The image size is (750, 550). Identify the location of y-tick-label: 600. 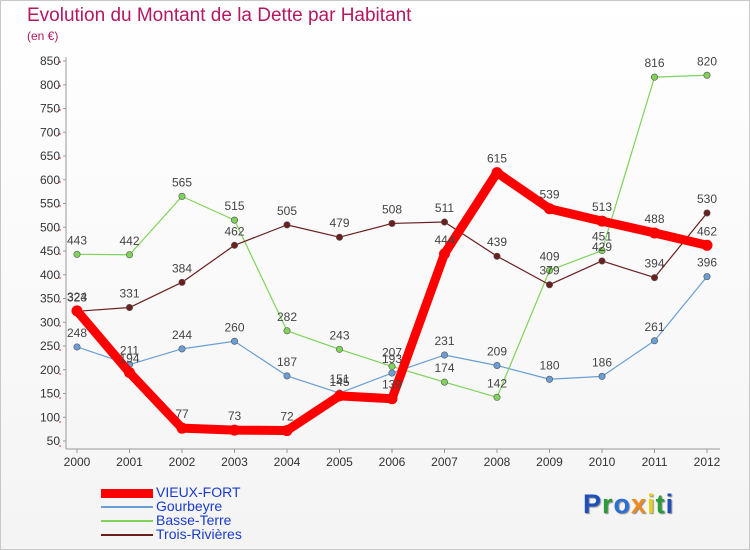
(50, 180).